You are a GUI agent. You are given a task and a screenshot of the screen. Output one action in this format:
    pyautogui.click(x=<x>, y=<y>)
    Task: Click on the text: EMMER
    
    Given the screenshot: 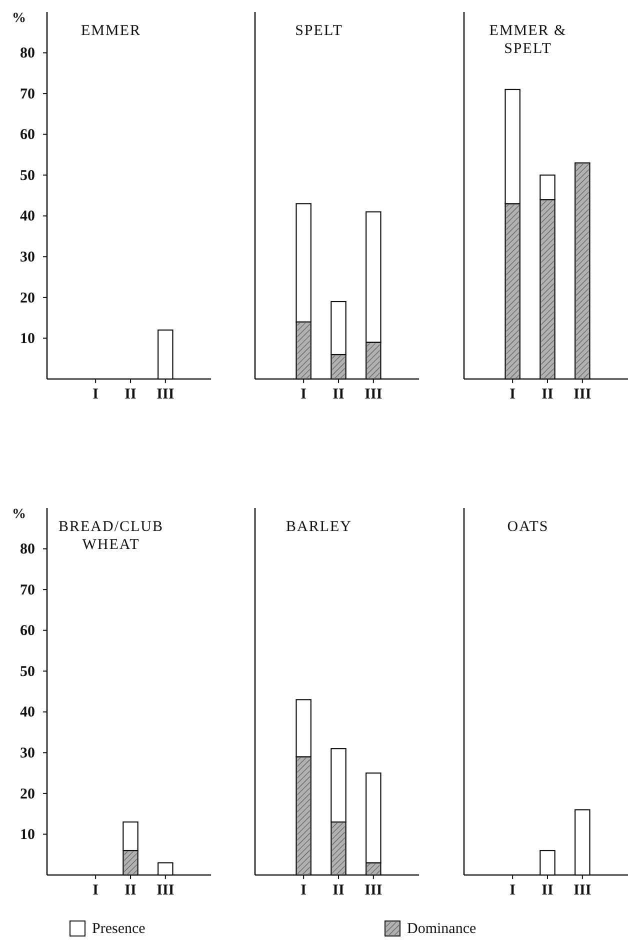 What is the action you would take?
    pyautogui.click(x=111, y=31)
    